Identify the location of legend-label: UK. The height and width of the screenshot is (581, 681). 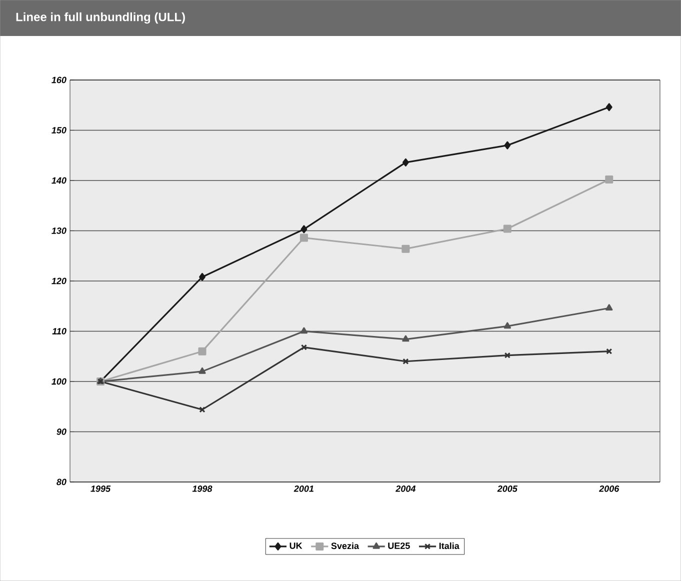
(296, 545).